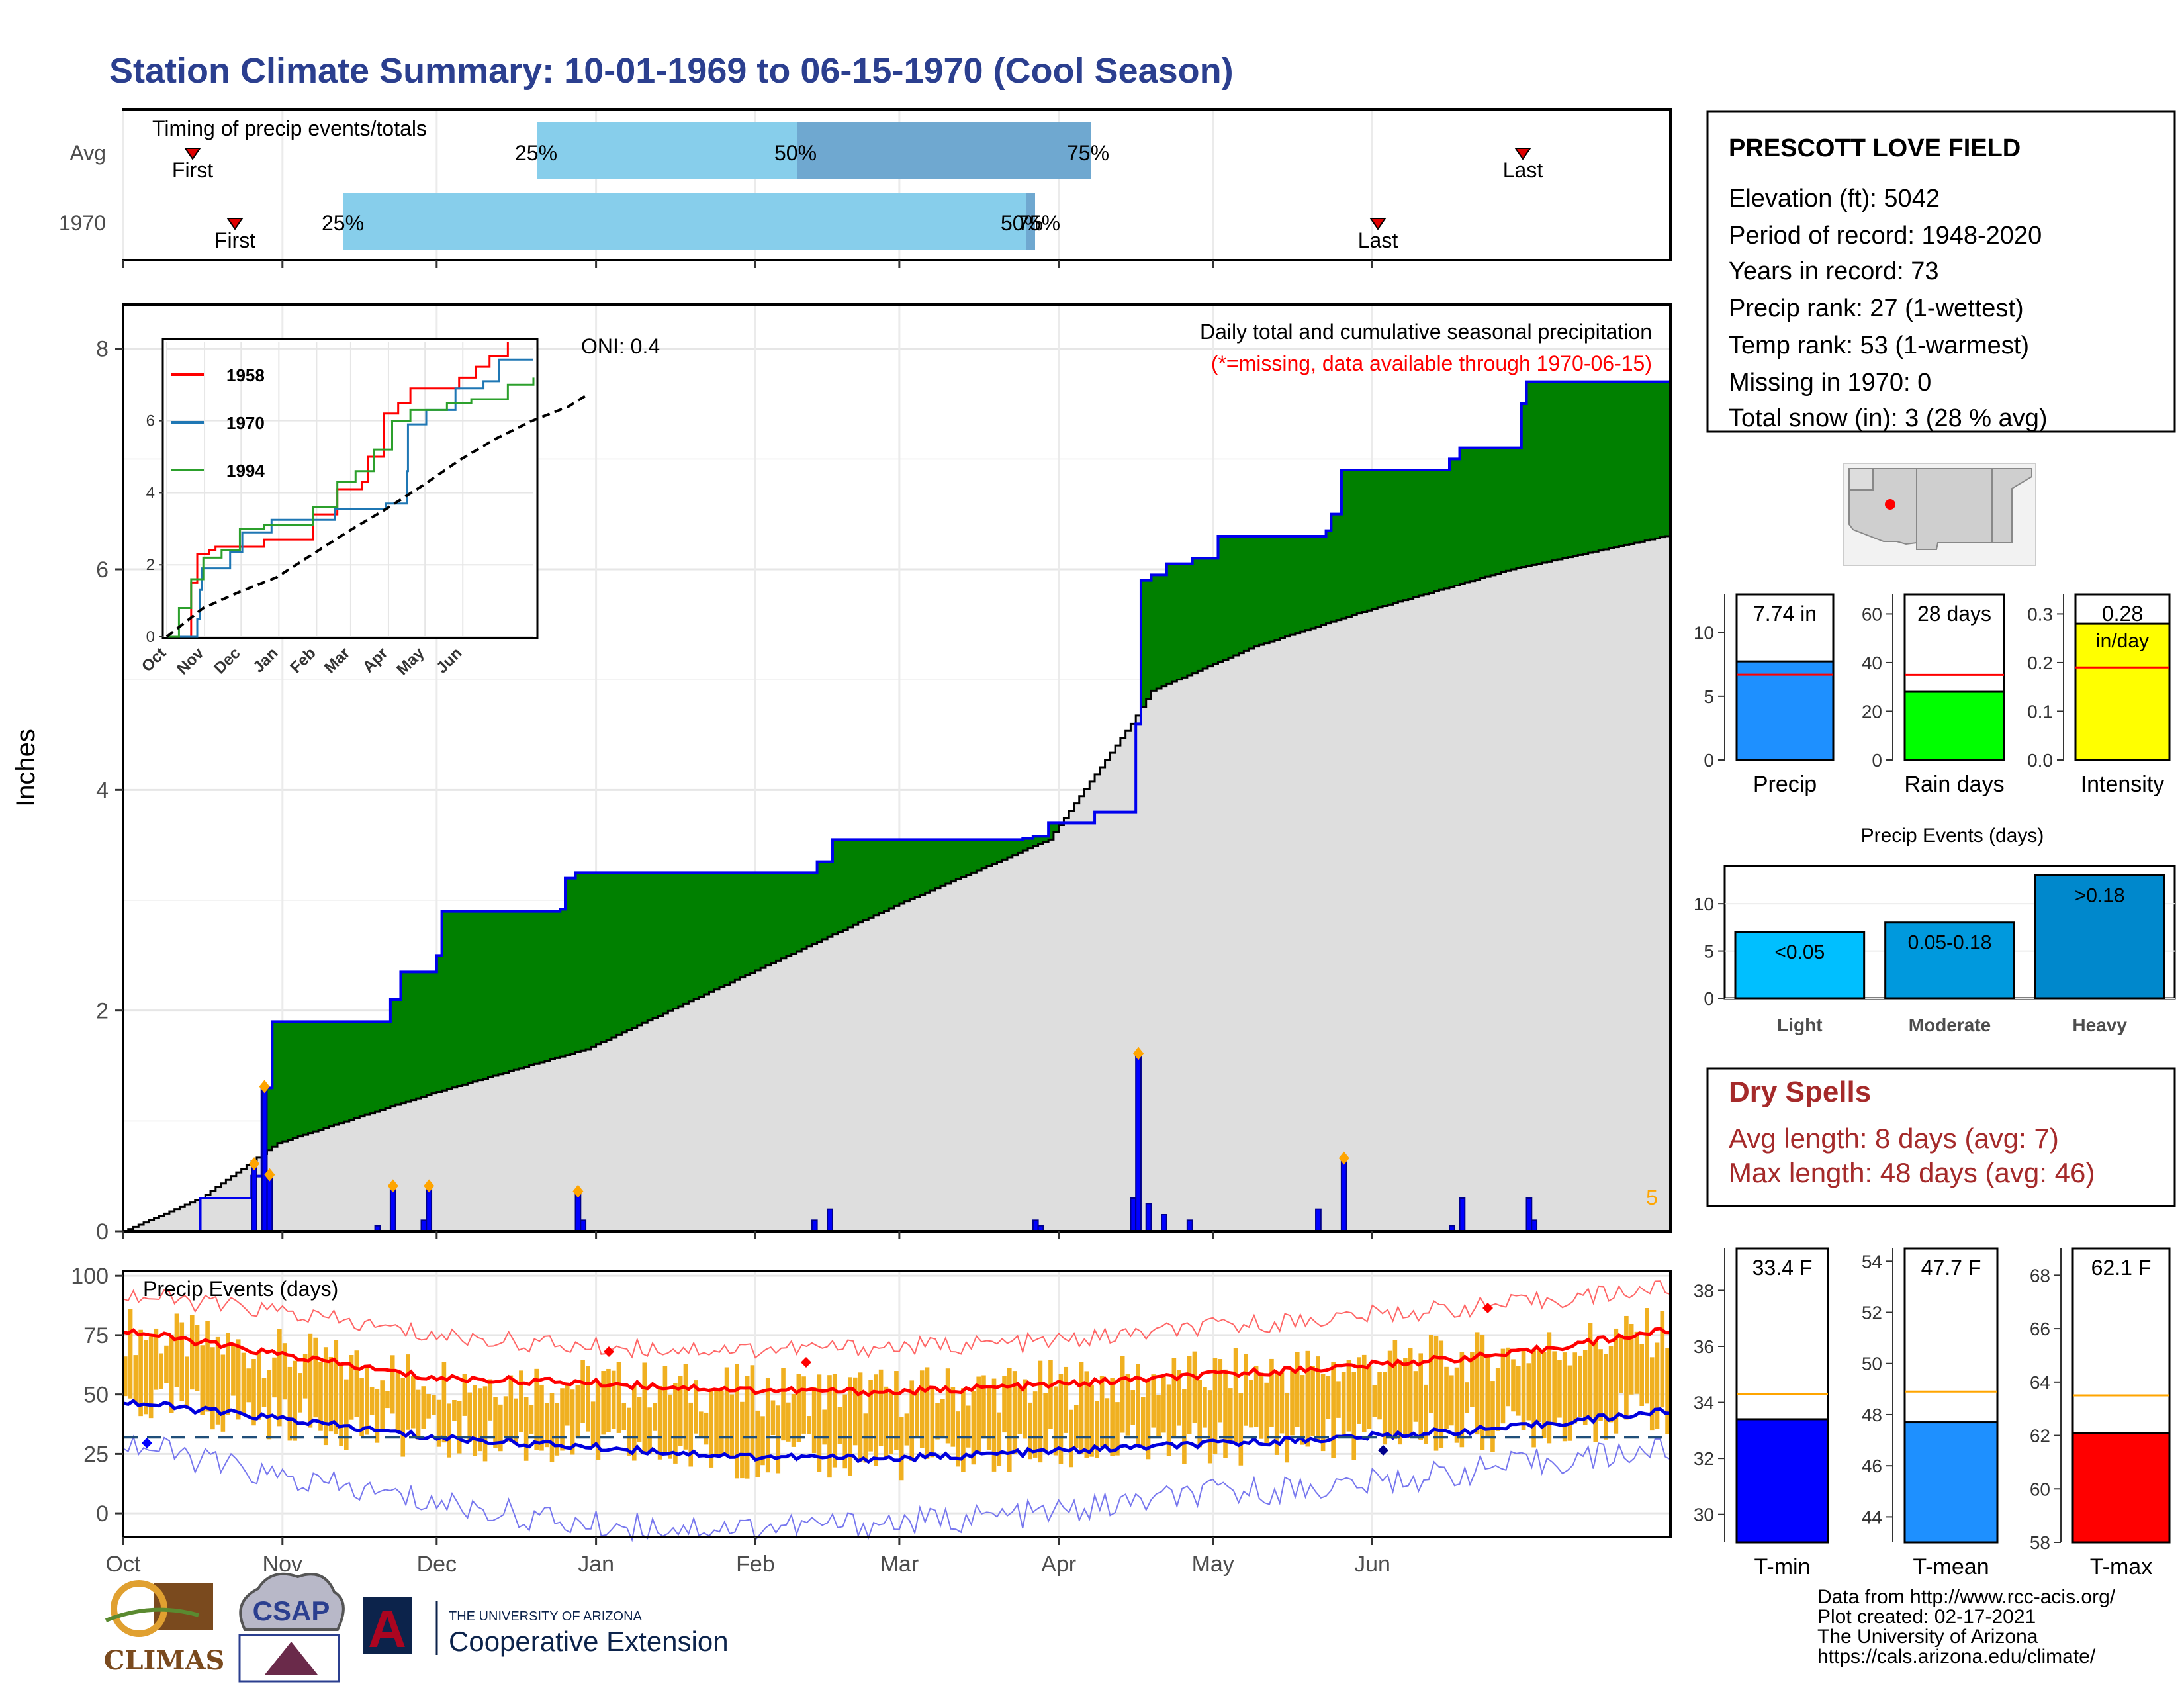 Image resolution: width=2184 pixels, height=1688 pixels. Describe the element at coordinates (1952, 836) in the screenshot. I see `precip-events-title: Precip Events (days)` at that location.